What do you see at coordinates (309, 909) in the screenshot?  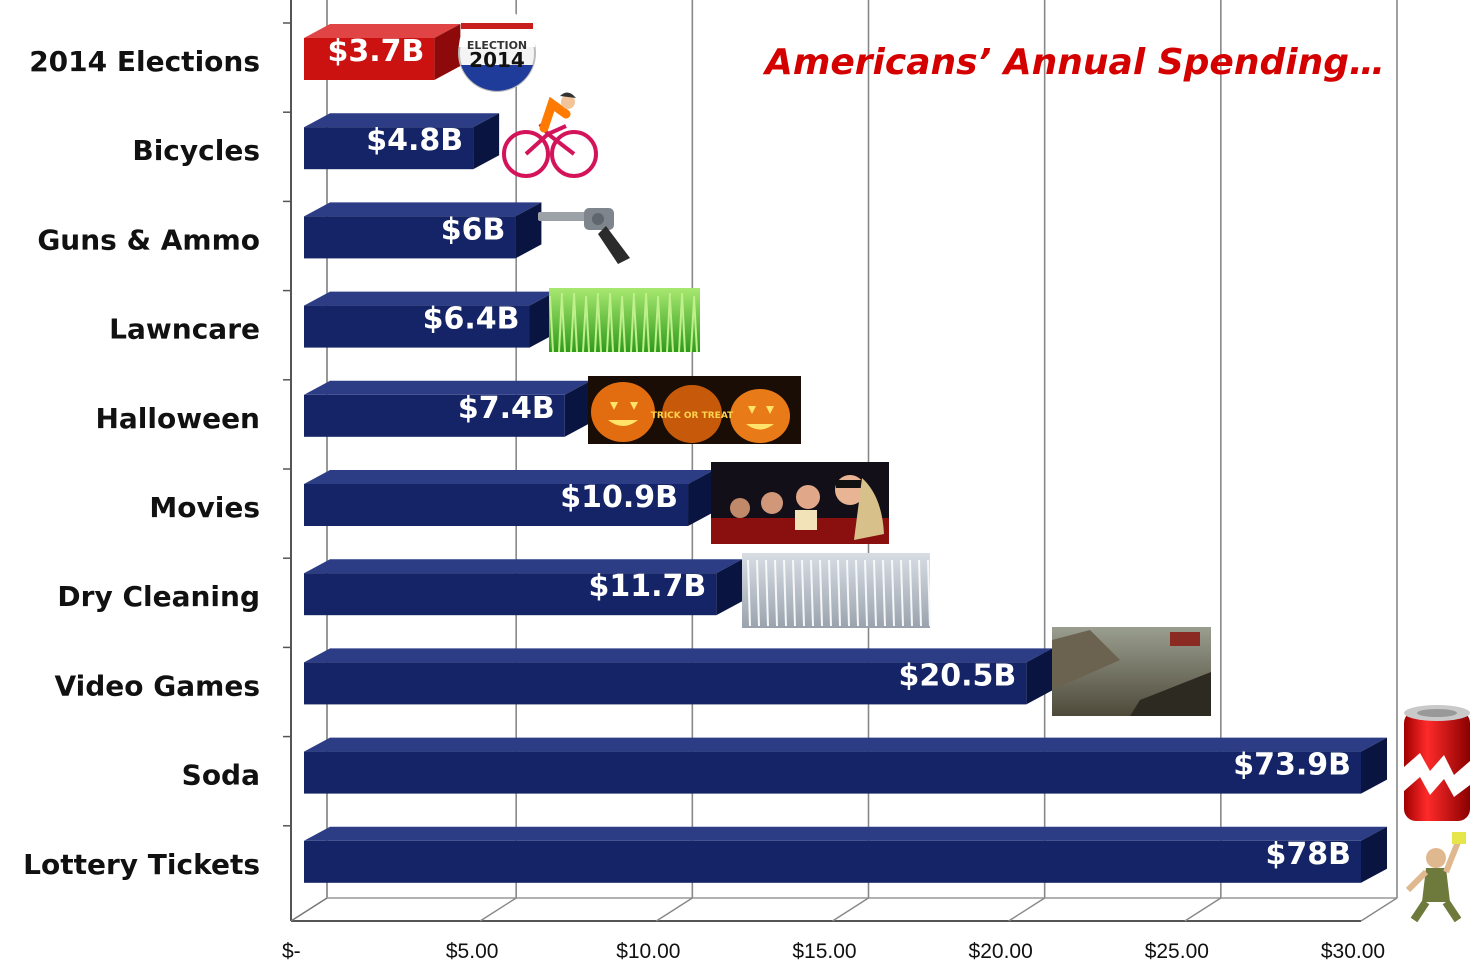 I see `floor-edge` at bounding box center [309, 909].